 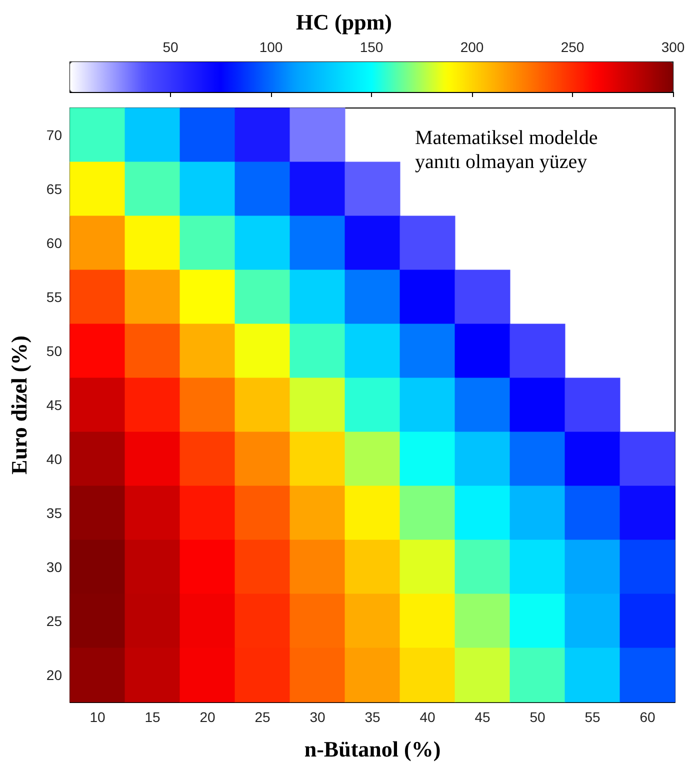 I want to click on x-tick-label: 20, so click(x=208, y=717).